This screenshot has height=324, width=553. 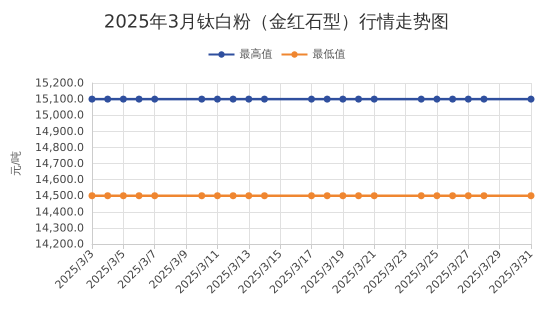 What do you see at coordinates (59, 115) in the screenshot?
I see `y-tick-label: 15,000.0` at bounding box center [59, 115].